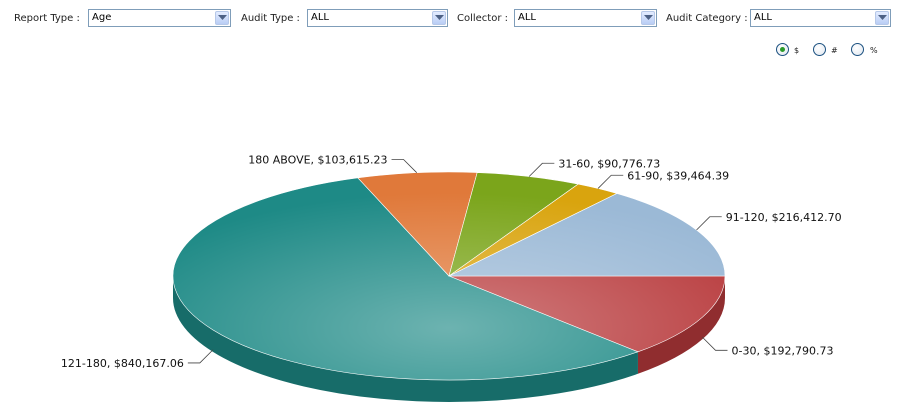 The image size is (899, 419). Describe the element at coordinates (834, 50) in the screenshot. I see `radio-count-label: #` at that location.